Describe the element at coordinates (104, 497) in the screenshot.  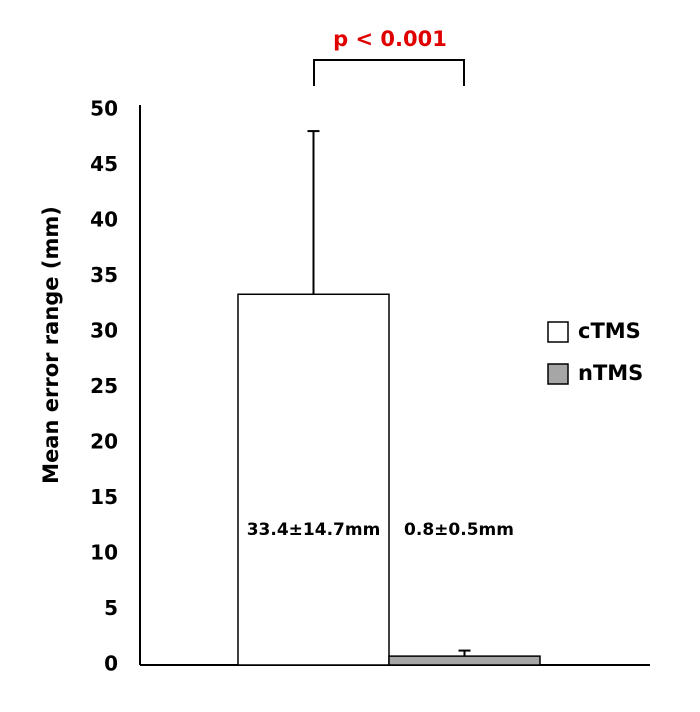
I see `y-tick-label: 15` at that location.